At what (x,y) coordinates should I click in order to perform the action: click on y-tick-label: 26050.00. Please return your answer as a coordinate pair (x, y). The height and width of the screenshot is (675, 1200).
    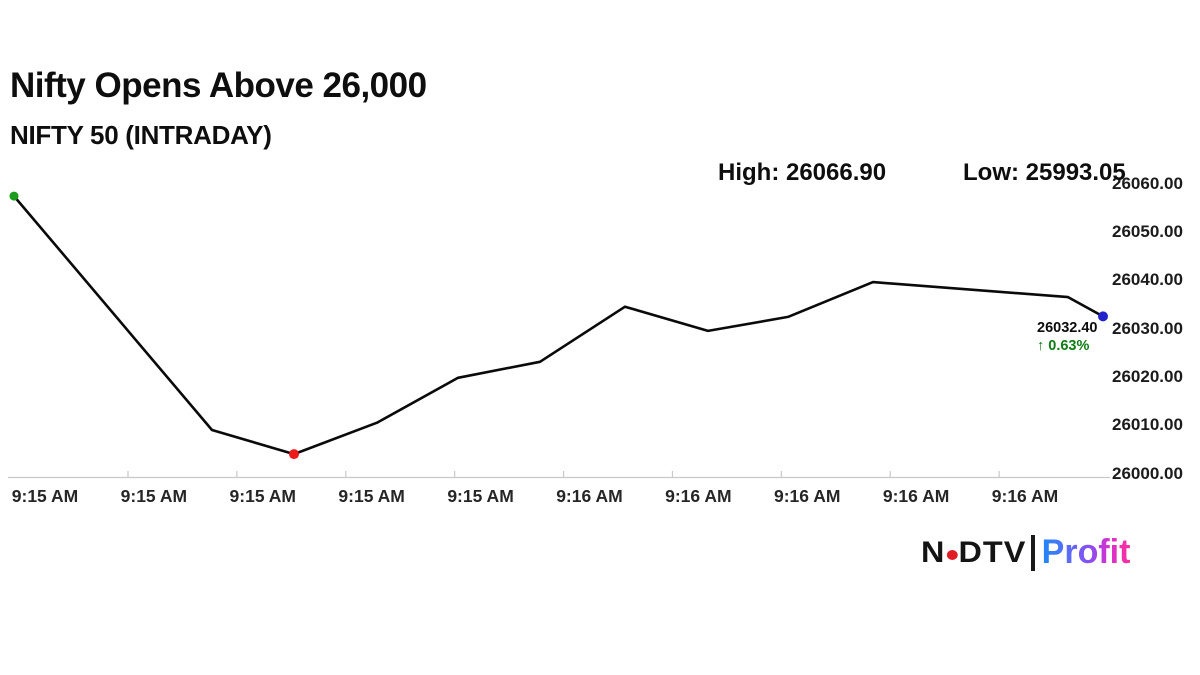
    Looking at the image, I should click on (1147, 231).